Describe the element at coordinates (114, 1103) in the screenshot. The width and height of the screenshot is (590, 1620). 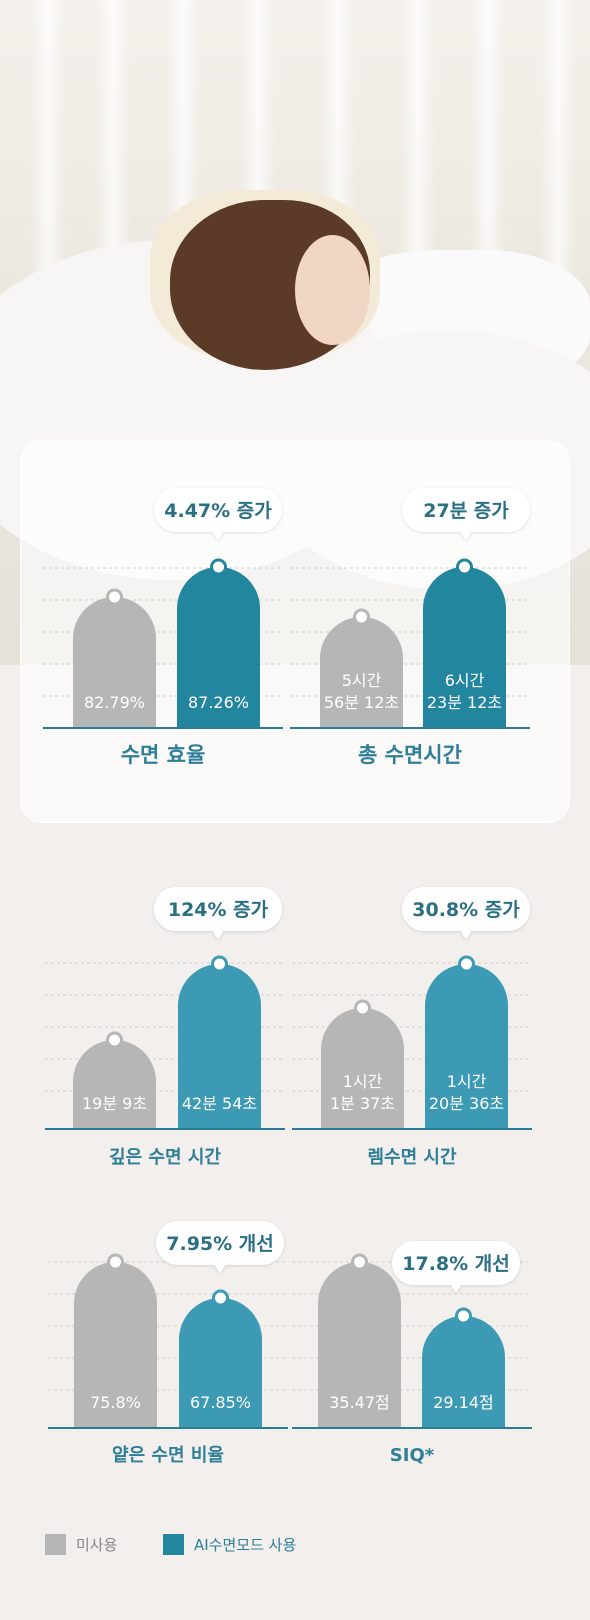
I see `bar-value-label: 19분 9초` at that location.